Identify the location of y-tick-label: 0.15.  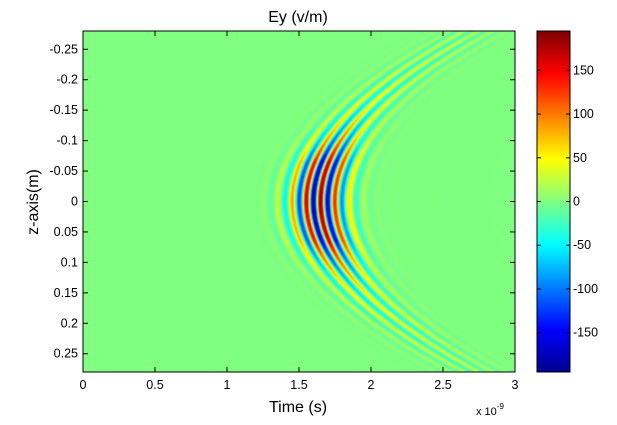
(66, 293).